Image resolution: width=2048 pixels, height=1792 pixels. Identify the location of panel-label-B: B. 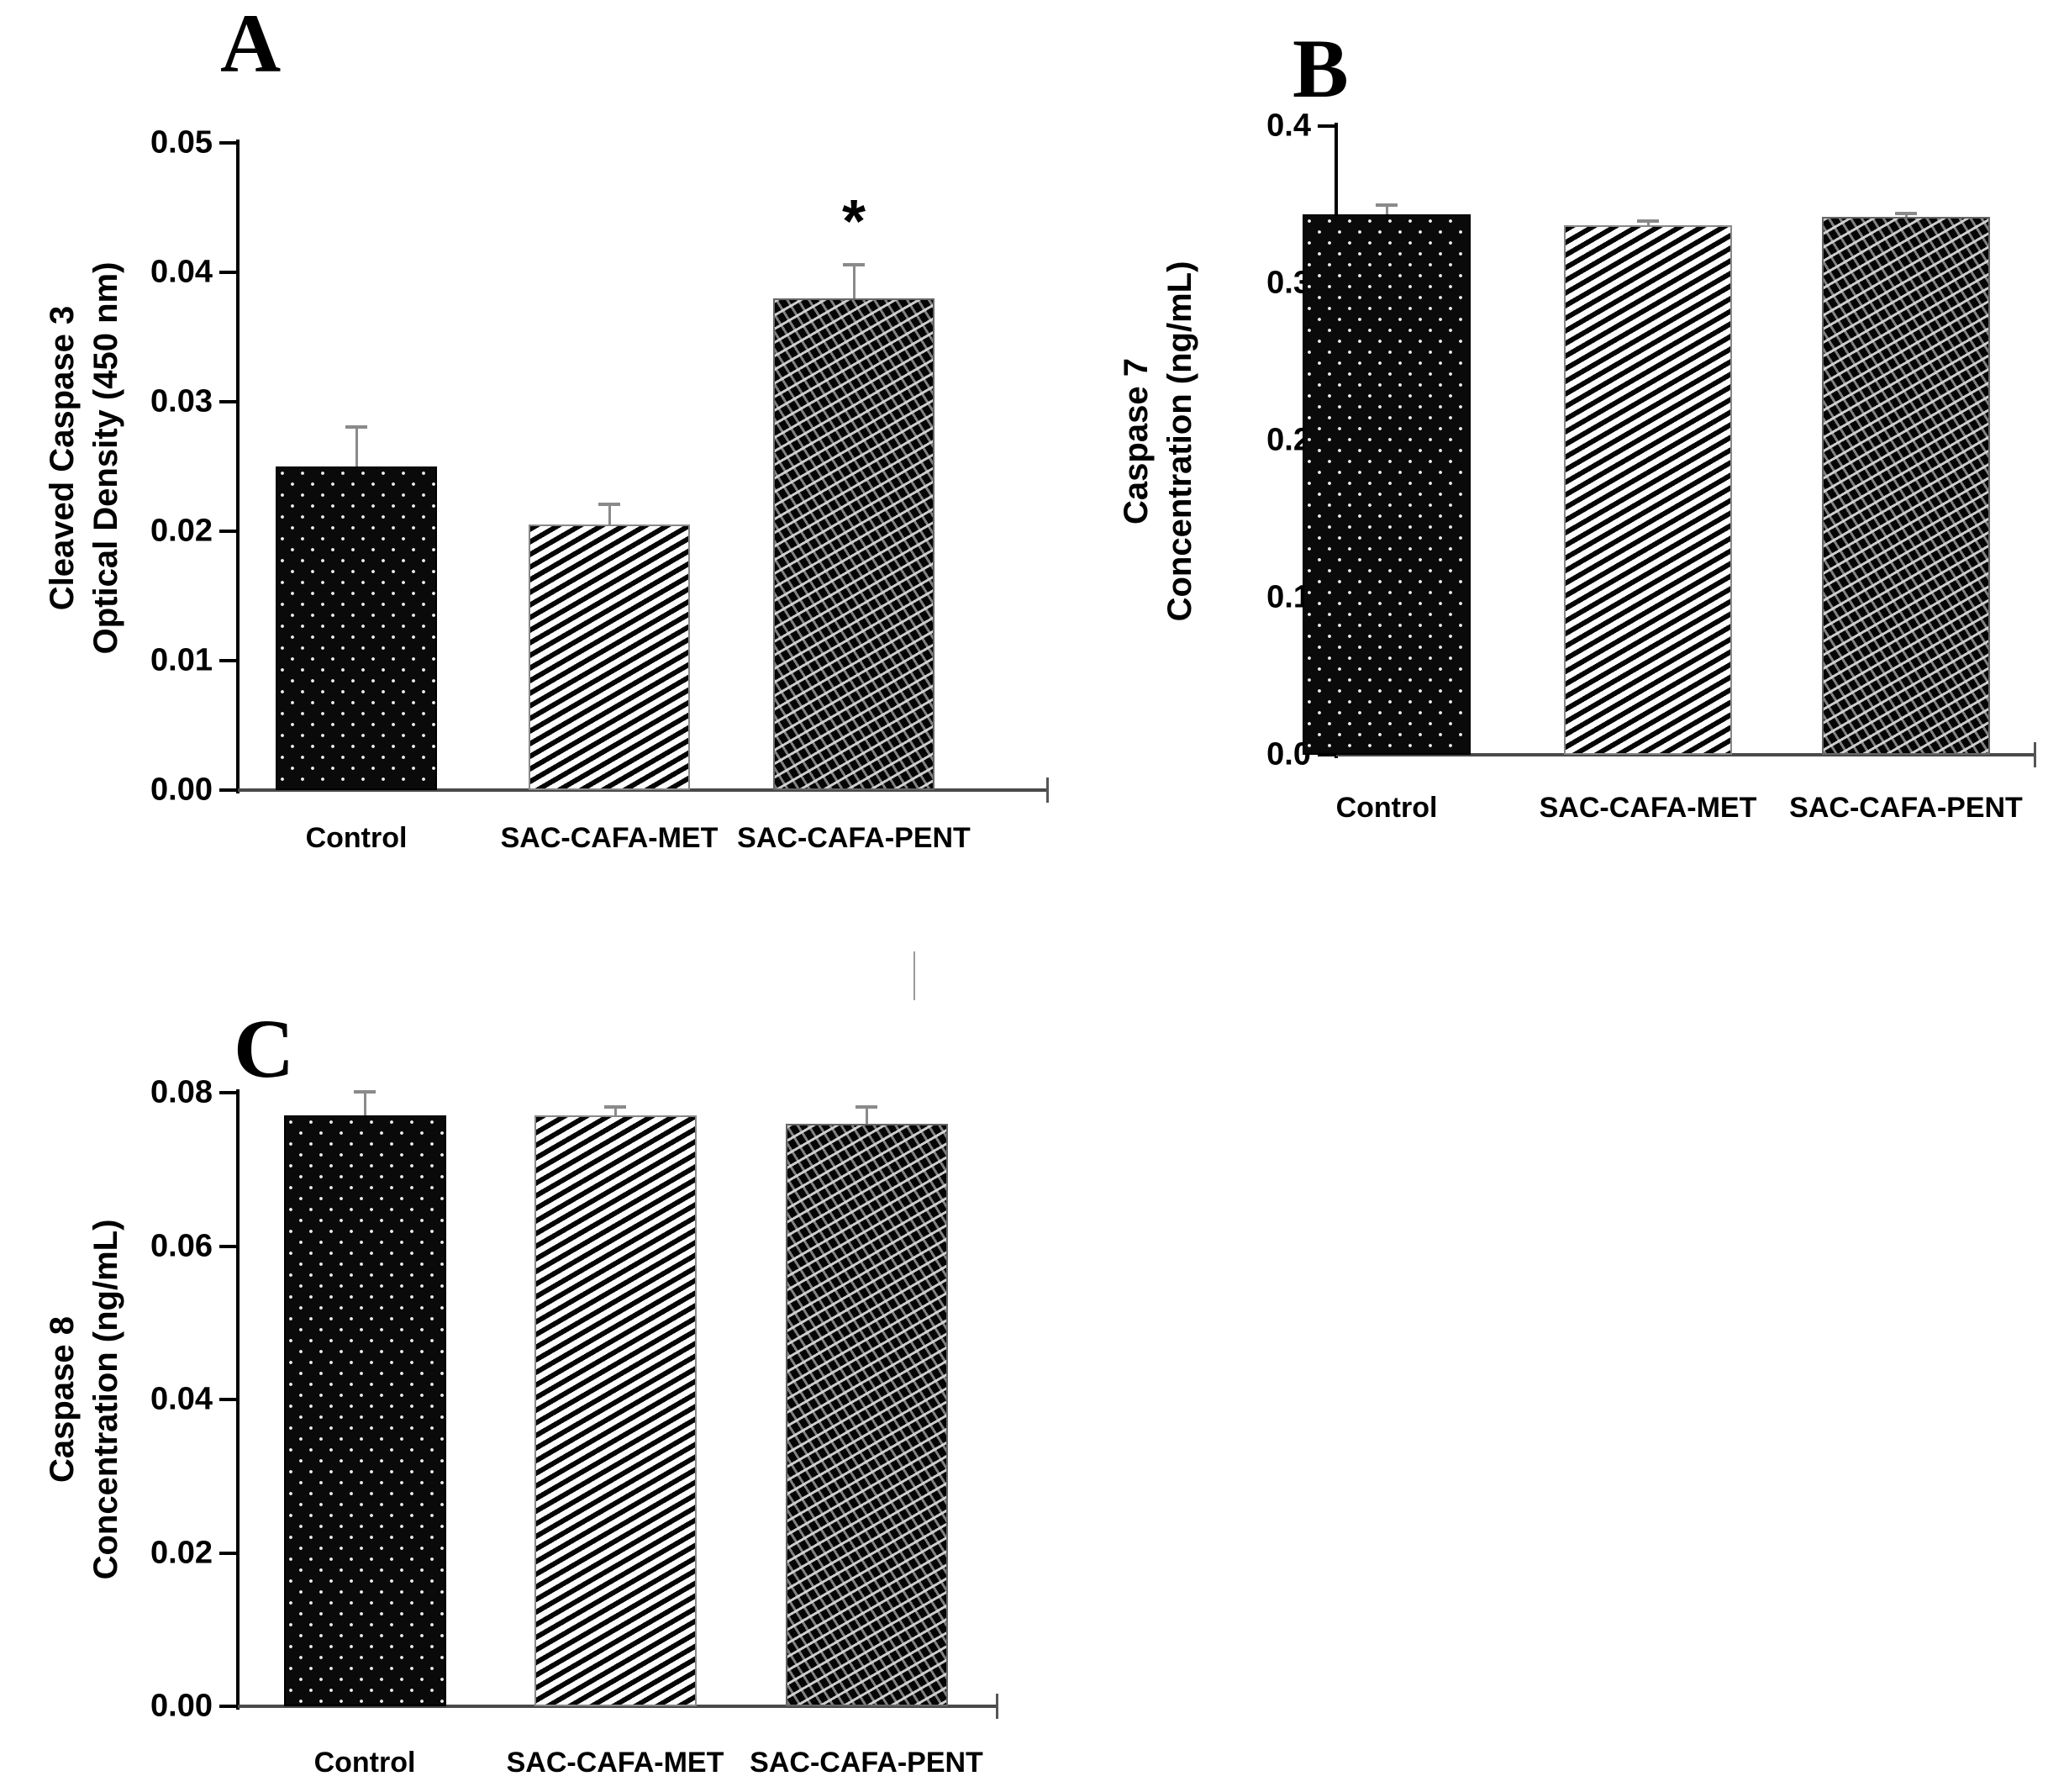
(1321, 68).